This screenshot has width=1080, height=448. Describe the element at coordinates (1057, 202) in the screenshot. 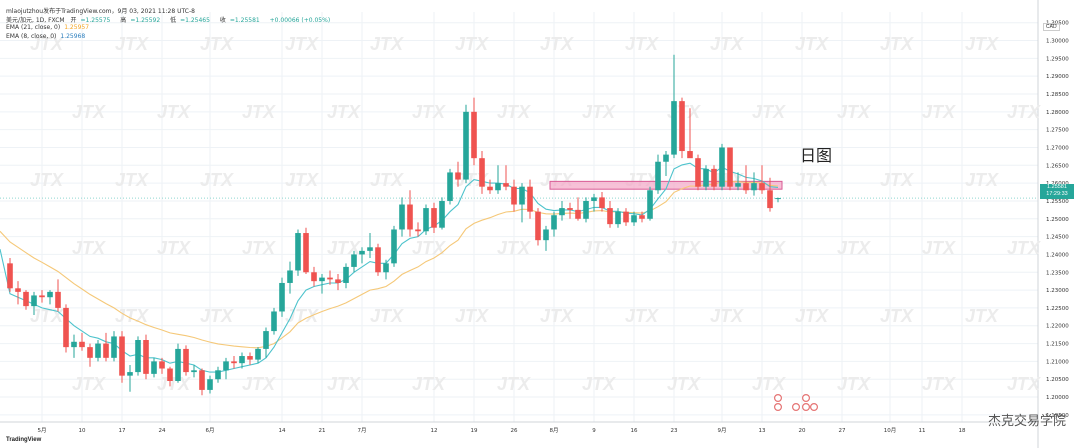

I see `y-tick-label: 1.25500` at that location.